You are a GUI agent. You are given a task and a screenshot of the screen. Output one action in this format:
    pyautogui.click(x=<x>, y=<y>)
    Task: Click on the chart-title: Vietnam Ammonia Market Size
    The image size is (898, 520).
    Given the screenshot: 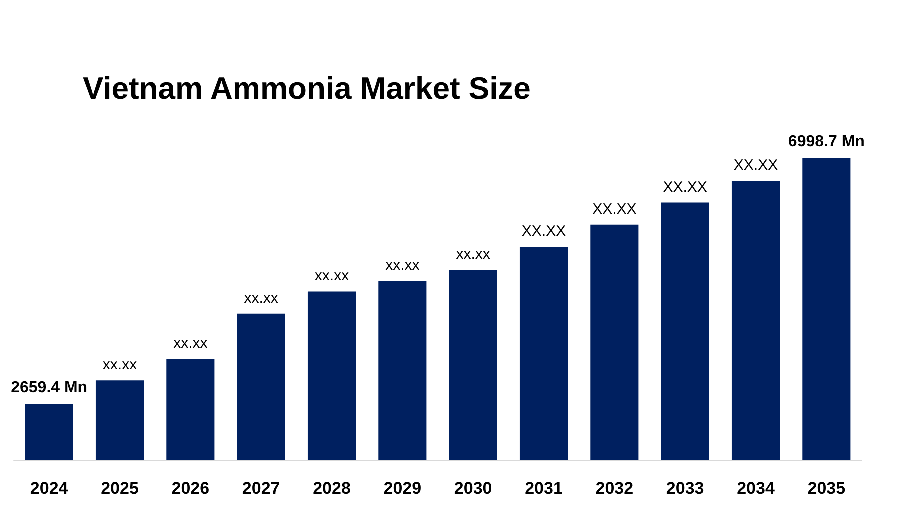 What is the action you would take?
    pyautogui.click(x=307, y=88)
    